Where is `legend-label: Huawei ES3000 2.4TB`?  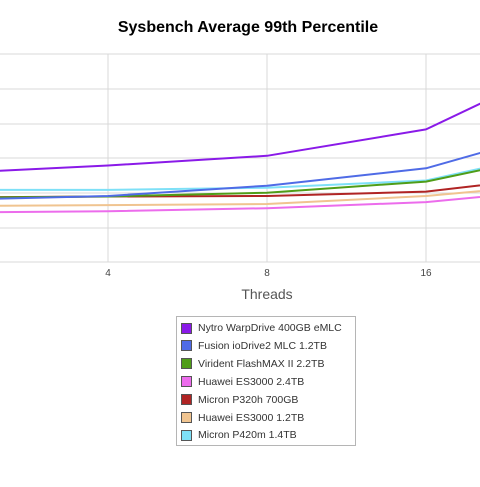
legend-label: Huawei ES3000 2.4TB is located at coordinates (251, 381).